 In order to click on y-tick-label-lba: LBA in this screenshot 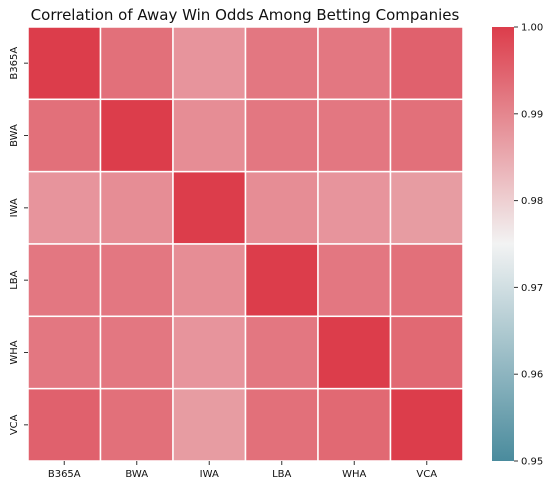, I will do `click(14, 279)`.